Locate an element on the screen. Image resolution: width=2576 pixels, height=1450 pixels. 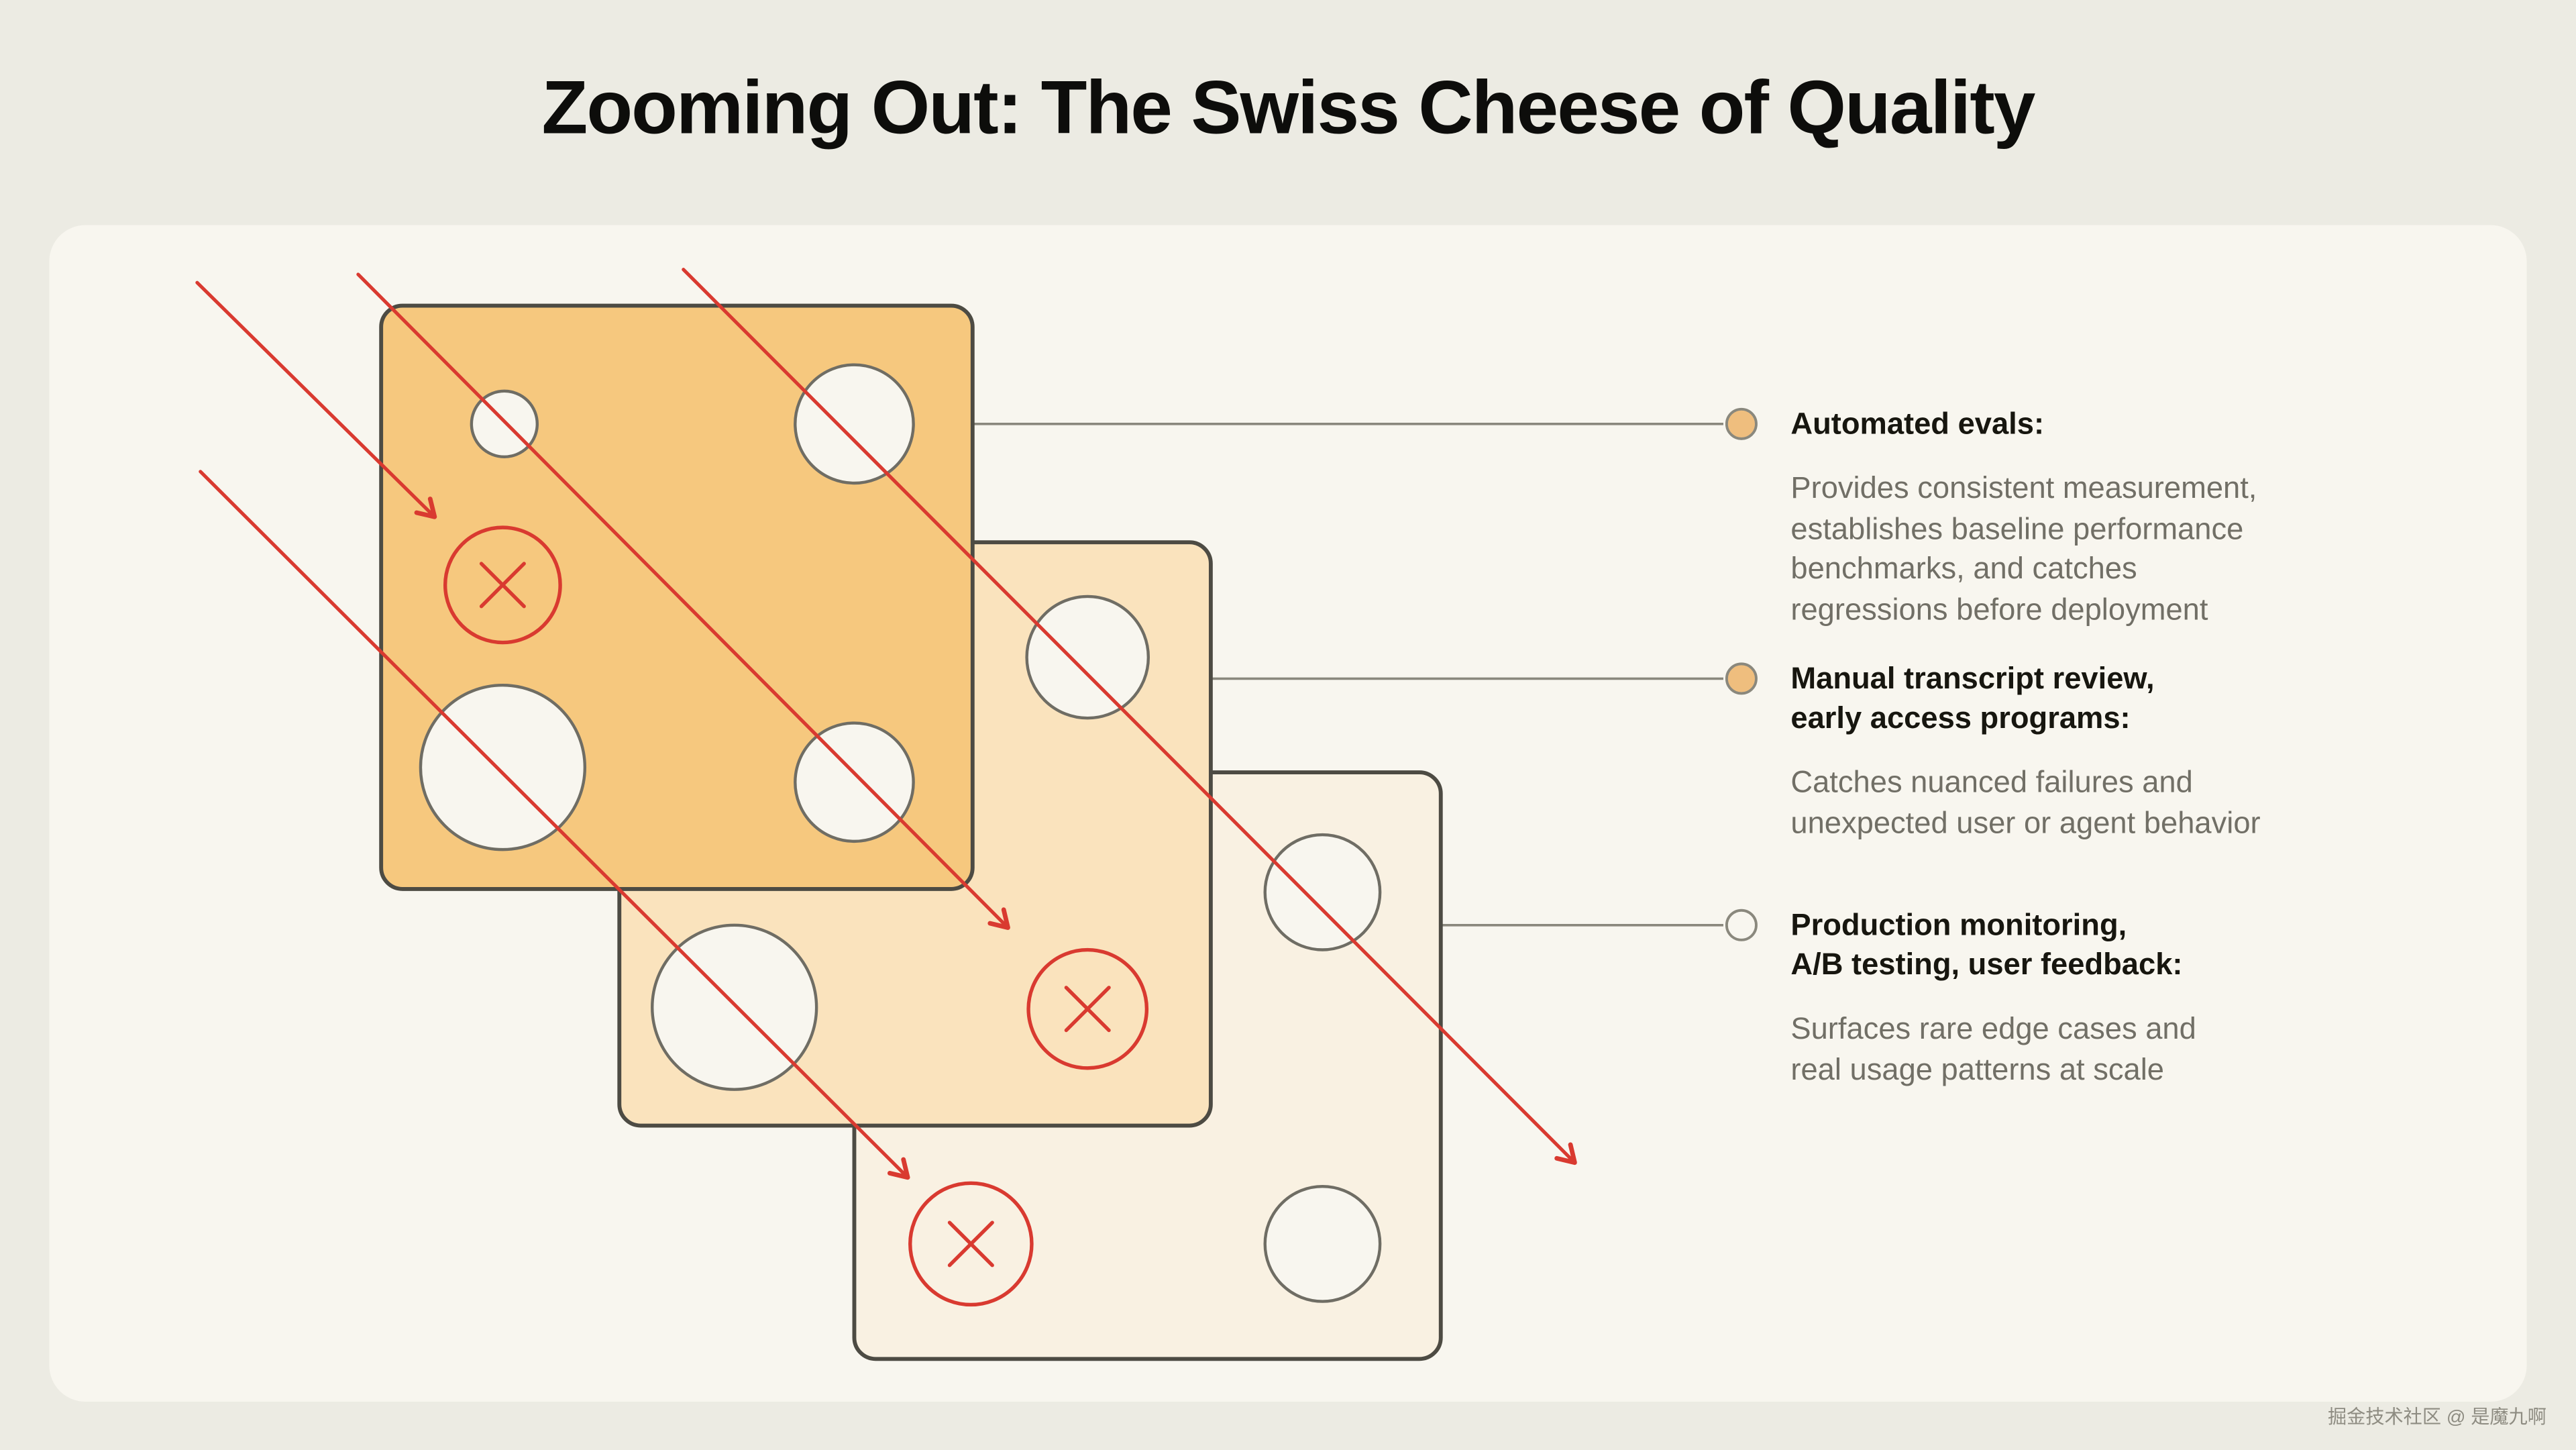
callout-connectors is located at coordinates (1347, 675).